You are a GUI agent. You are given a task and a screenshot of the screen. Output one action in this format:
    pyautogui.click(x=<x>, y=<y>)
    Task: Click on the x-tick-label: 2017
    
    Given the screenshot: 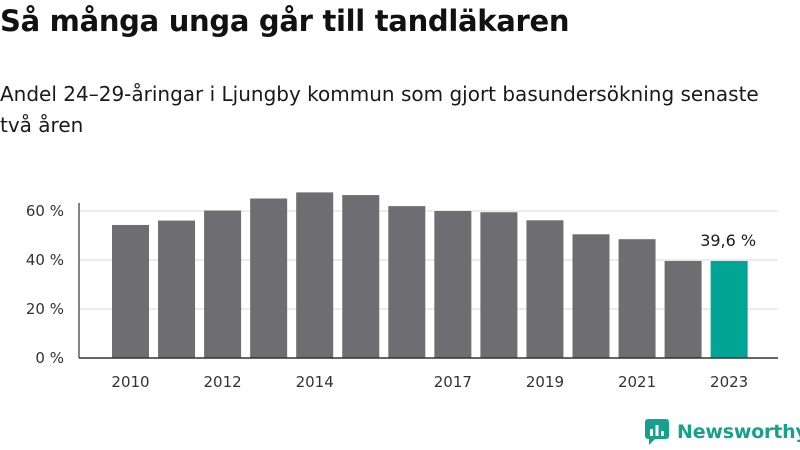 What is the action you would take?
    pyautogui.click(x=453, y=382)
    